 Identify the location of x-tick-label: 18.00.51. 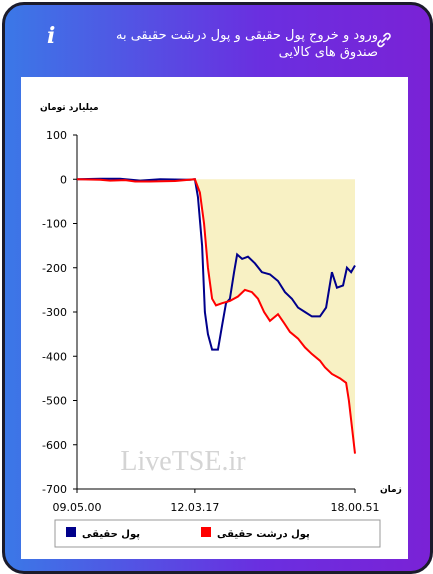
(355, 507).